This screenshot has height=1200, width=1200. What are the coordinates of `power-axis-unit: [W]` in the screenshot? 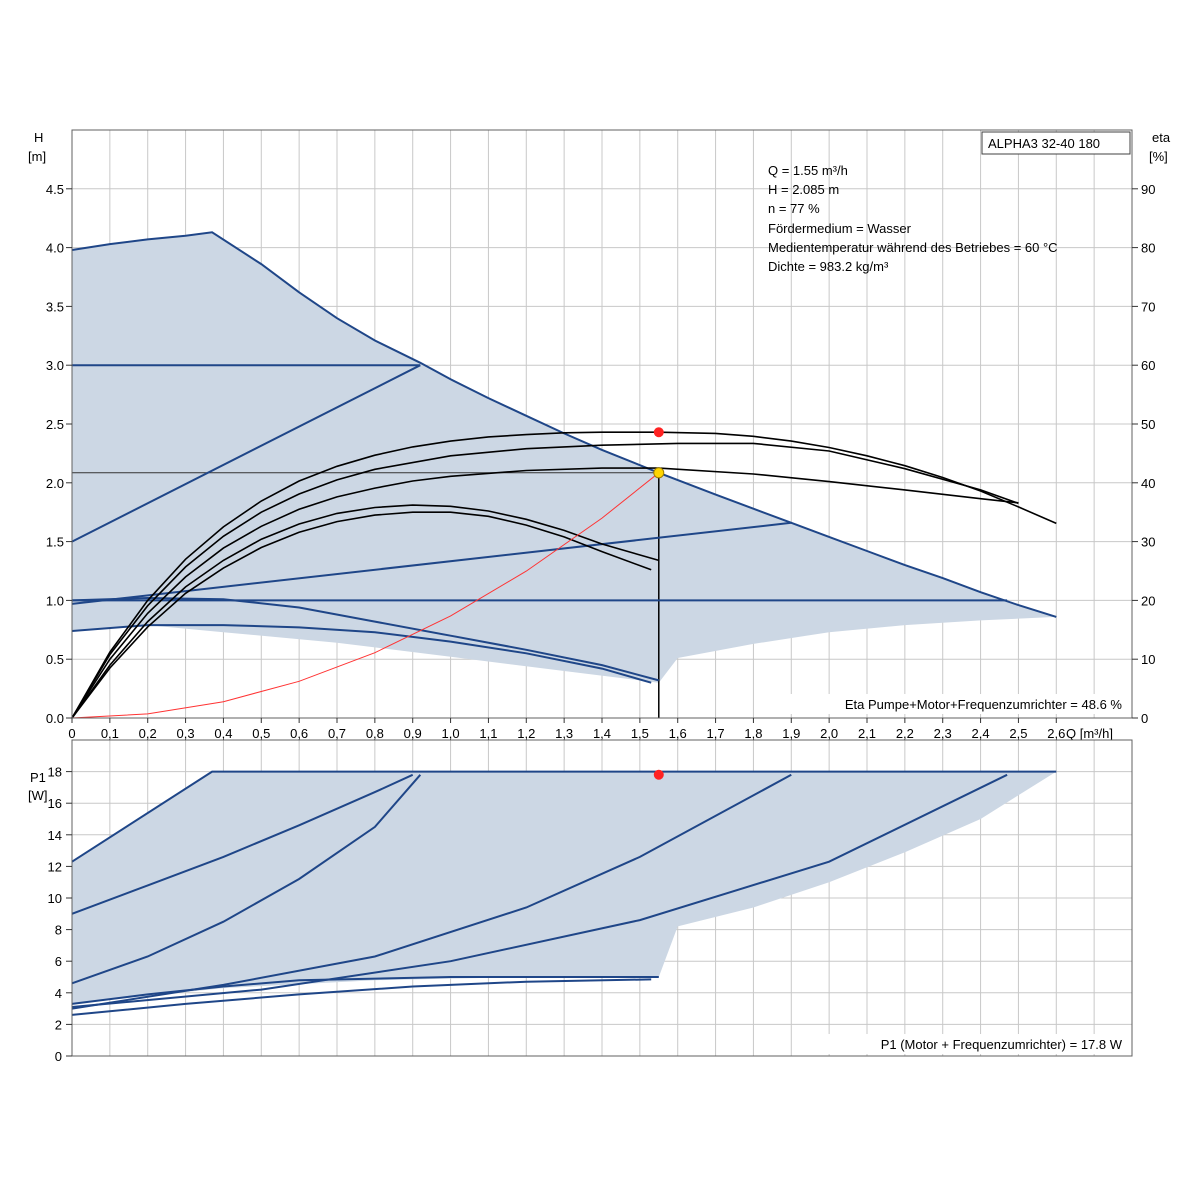 It's located at (38, 795).